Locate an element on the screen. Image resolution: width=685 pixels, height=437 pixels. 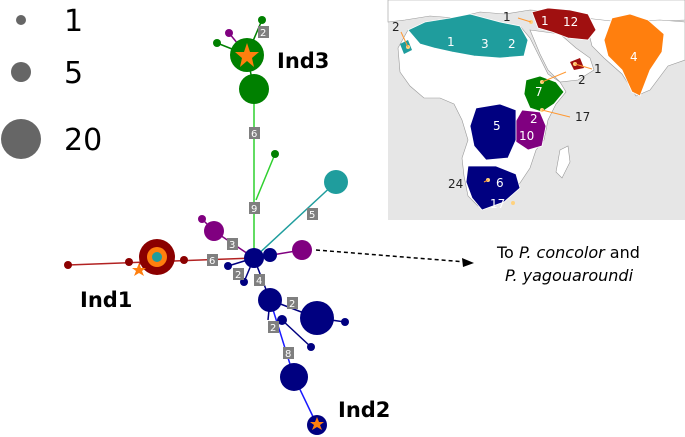
map-count-tanzania: 10 is located at coordinates (526, 136).